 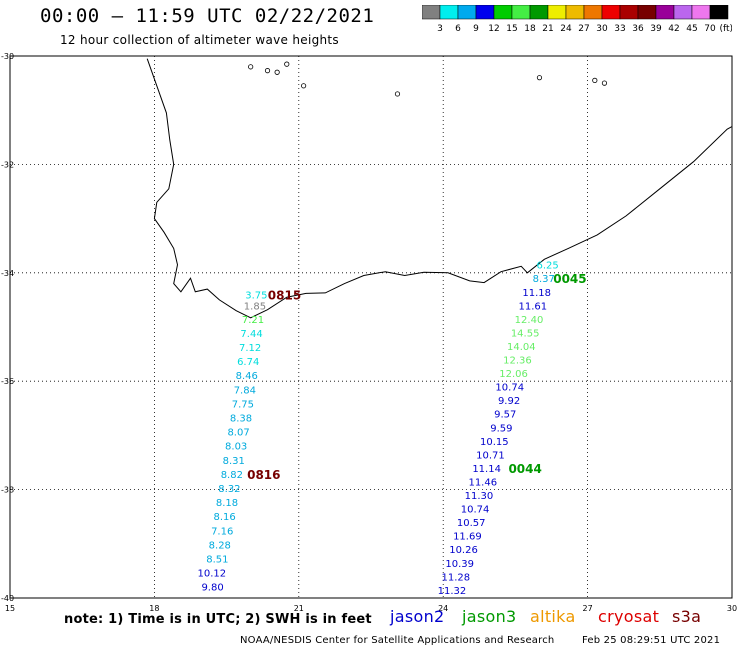 What do you see at coordinates (629, 616) in the screenshot?
I see `legend-cryosat: cryosat` at bounding box center [629, 616].